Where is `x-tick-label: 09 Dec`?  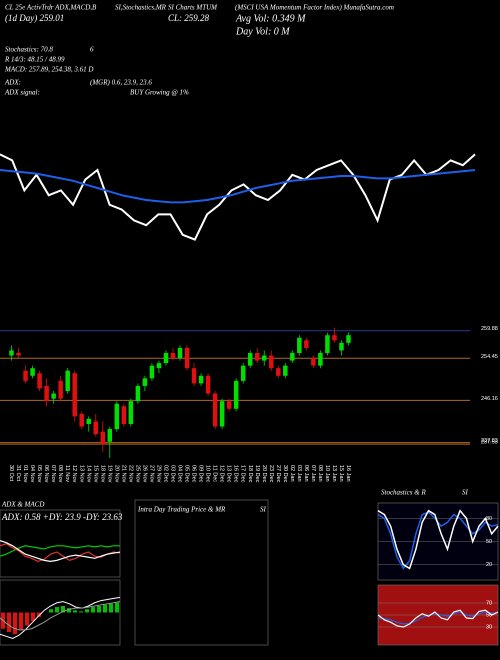 x-tick-label: 09 Dec is located at coordinates (201, 474).